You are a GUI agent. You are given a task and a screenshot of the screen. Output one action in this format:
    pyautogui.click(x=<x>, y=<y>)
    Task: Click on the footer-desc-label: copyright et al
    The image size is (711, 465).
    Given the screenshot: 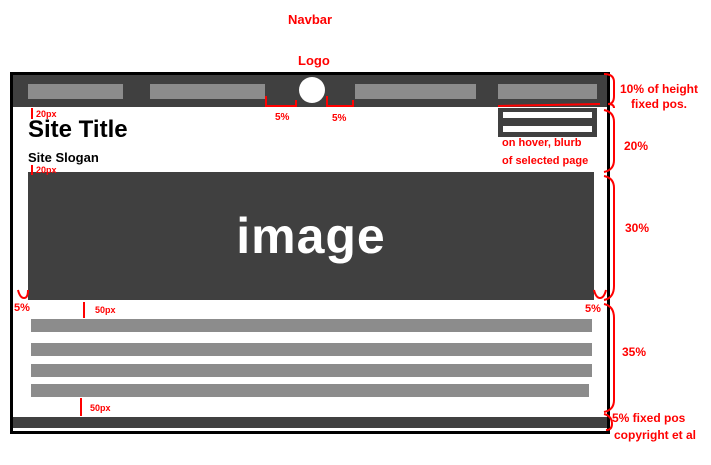 What is the action you would take?
    pyautogui.click(x=655, y=435)
    